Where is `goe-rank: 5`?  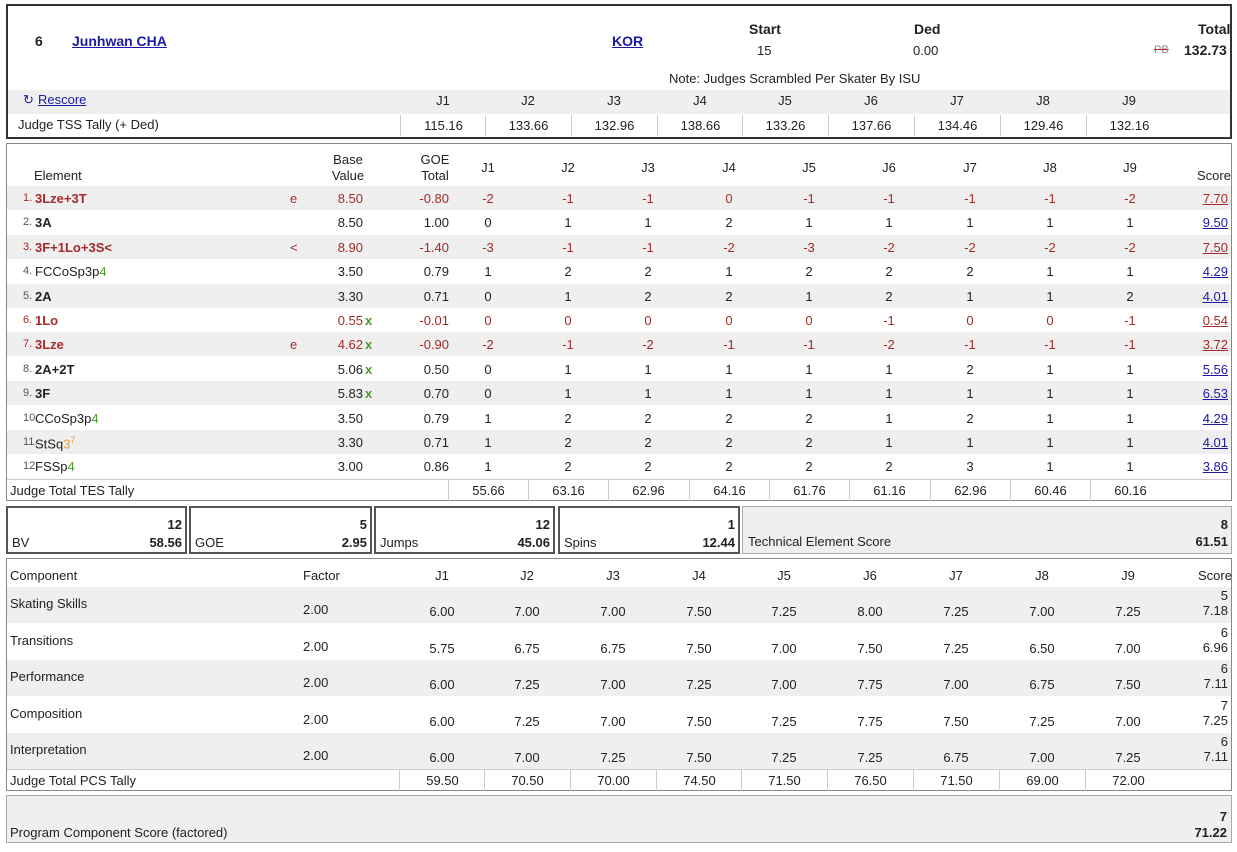
goe-rank: 5 is located at coordinates (363, 524).